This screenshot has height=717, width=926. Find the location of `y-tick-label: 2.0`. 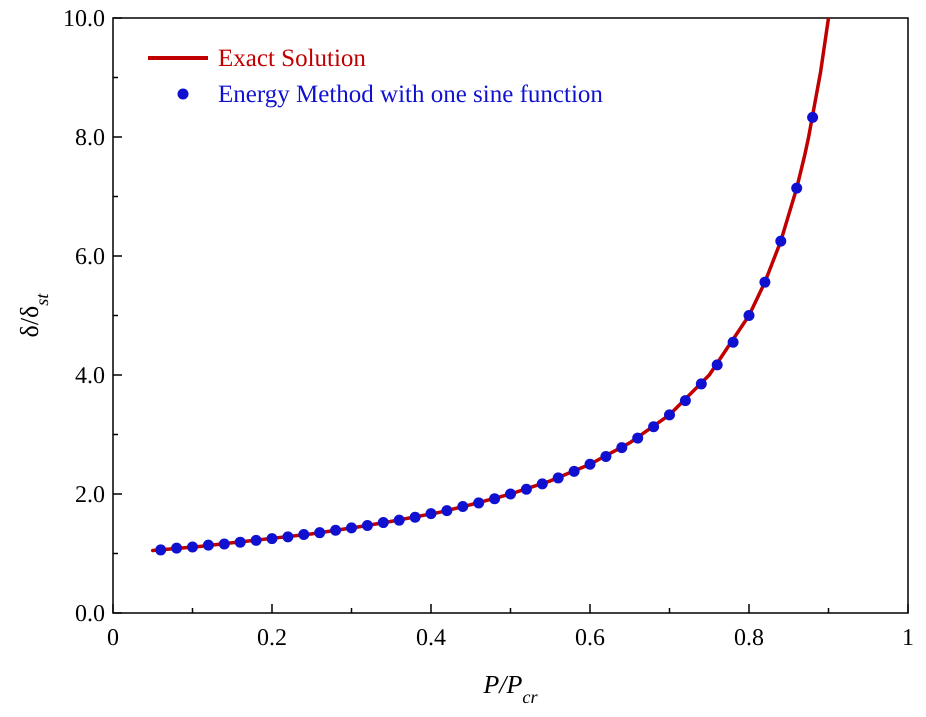

y-tick-label: 2.0 is located at coordinates (90, 495).